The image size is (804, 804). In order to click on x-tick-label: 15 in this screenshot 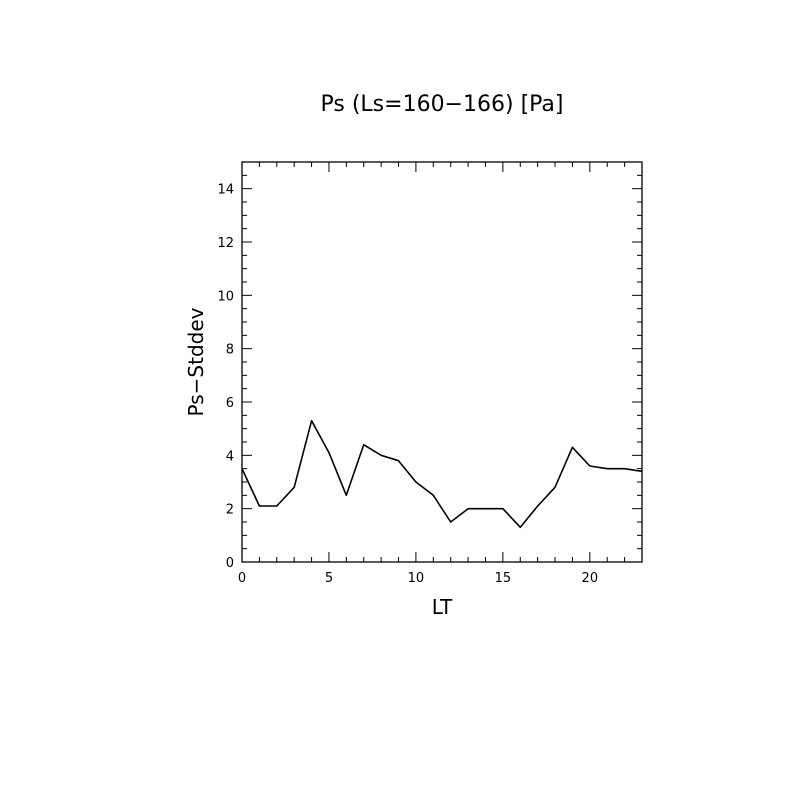, I will do `click(503, 578)`.